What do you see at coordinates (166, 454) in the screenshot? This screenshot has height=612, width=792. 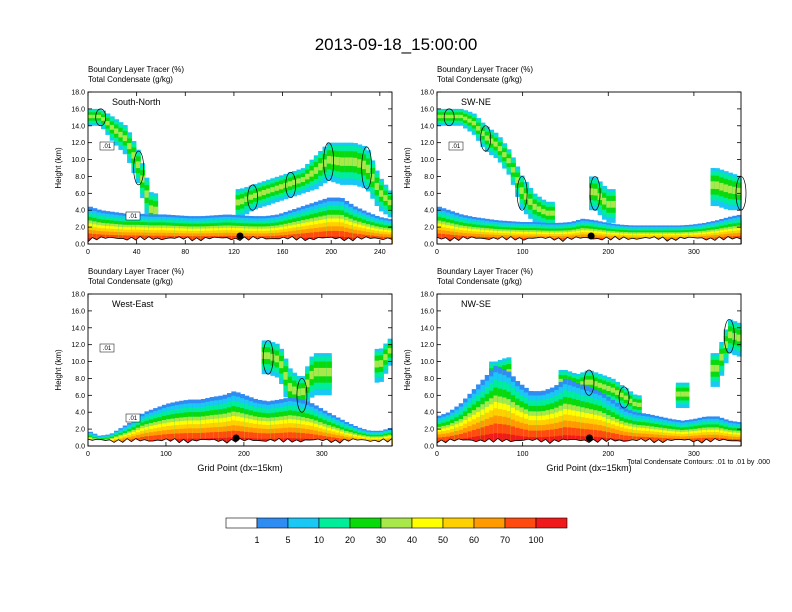 I see `x-tick-label: 100` at bounding box center [166, 454].